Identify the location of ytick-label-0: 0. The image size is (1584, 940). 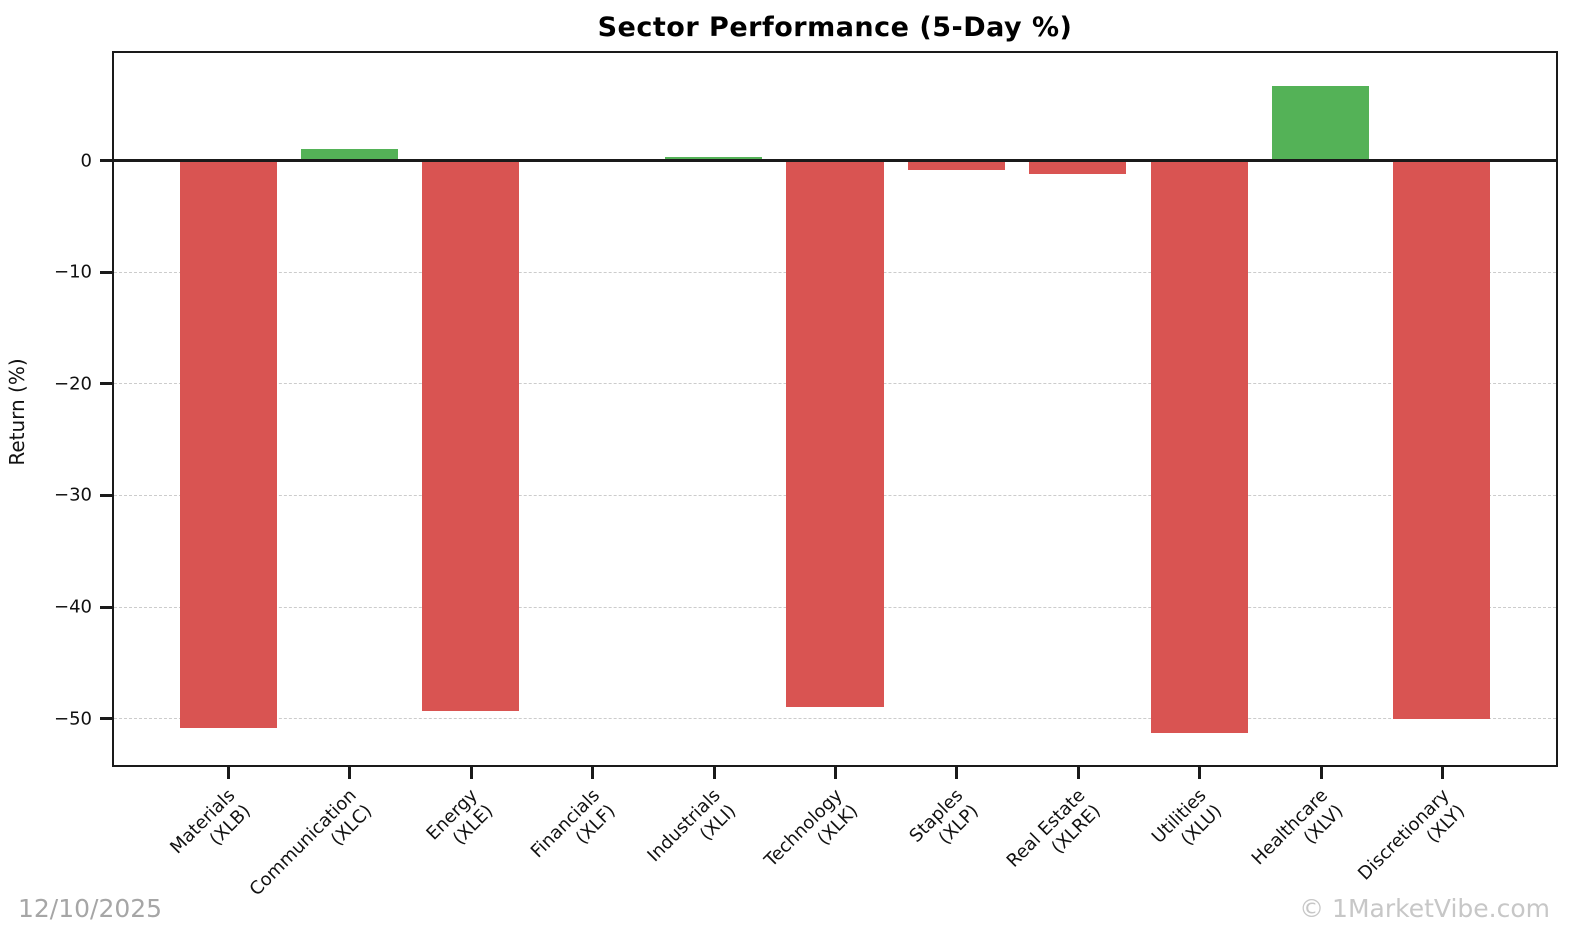
(86, 161).